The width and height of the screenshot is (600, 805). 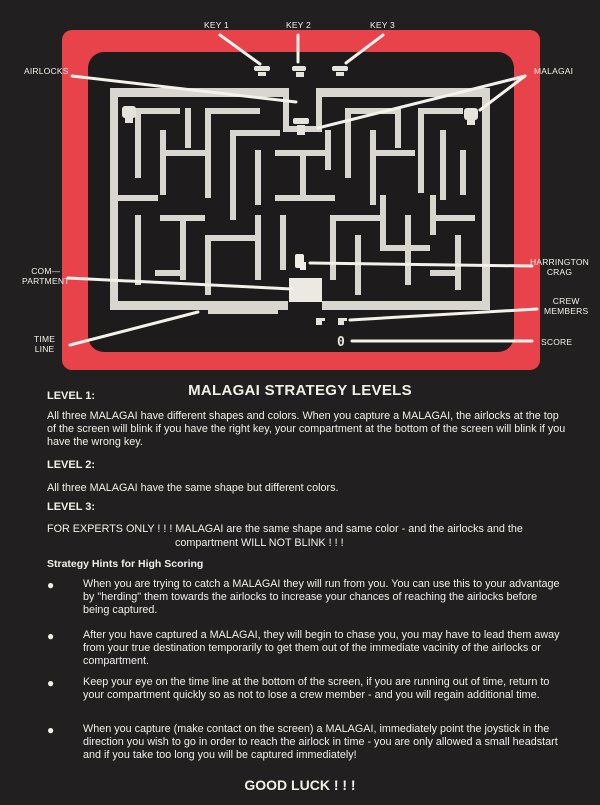 What do you see at coordinates (46, 276) in the screenshot?
I see `label-compartment: COM— PARTMENT` at bounding box center [46, 276].